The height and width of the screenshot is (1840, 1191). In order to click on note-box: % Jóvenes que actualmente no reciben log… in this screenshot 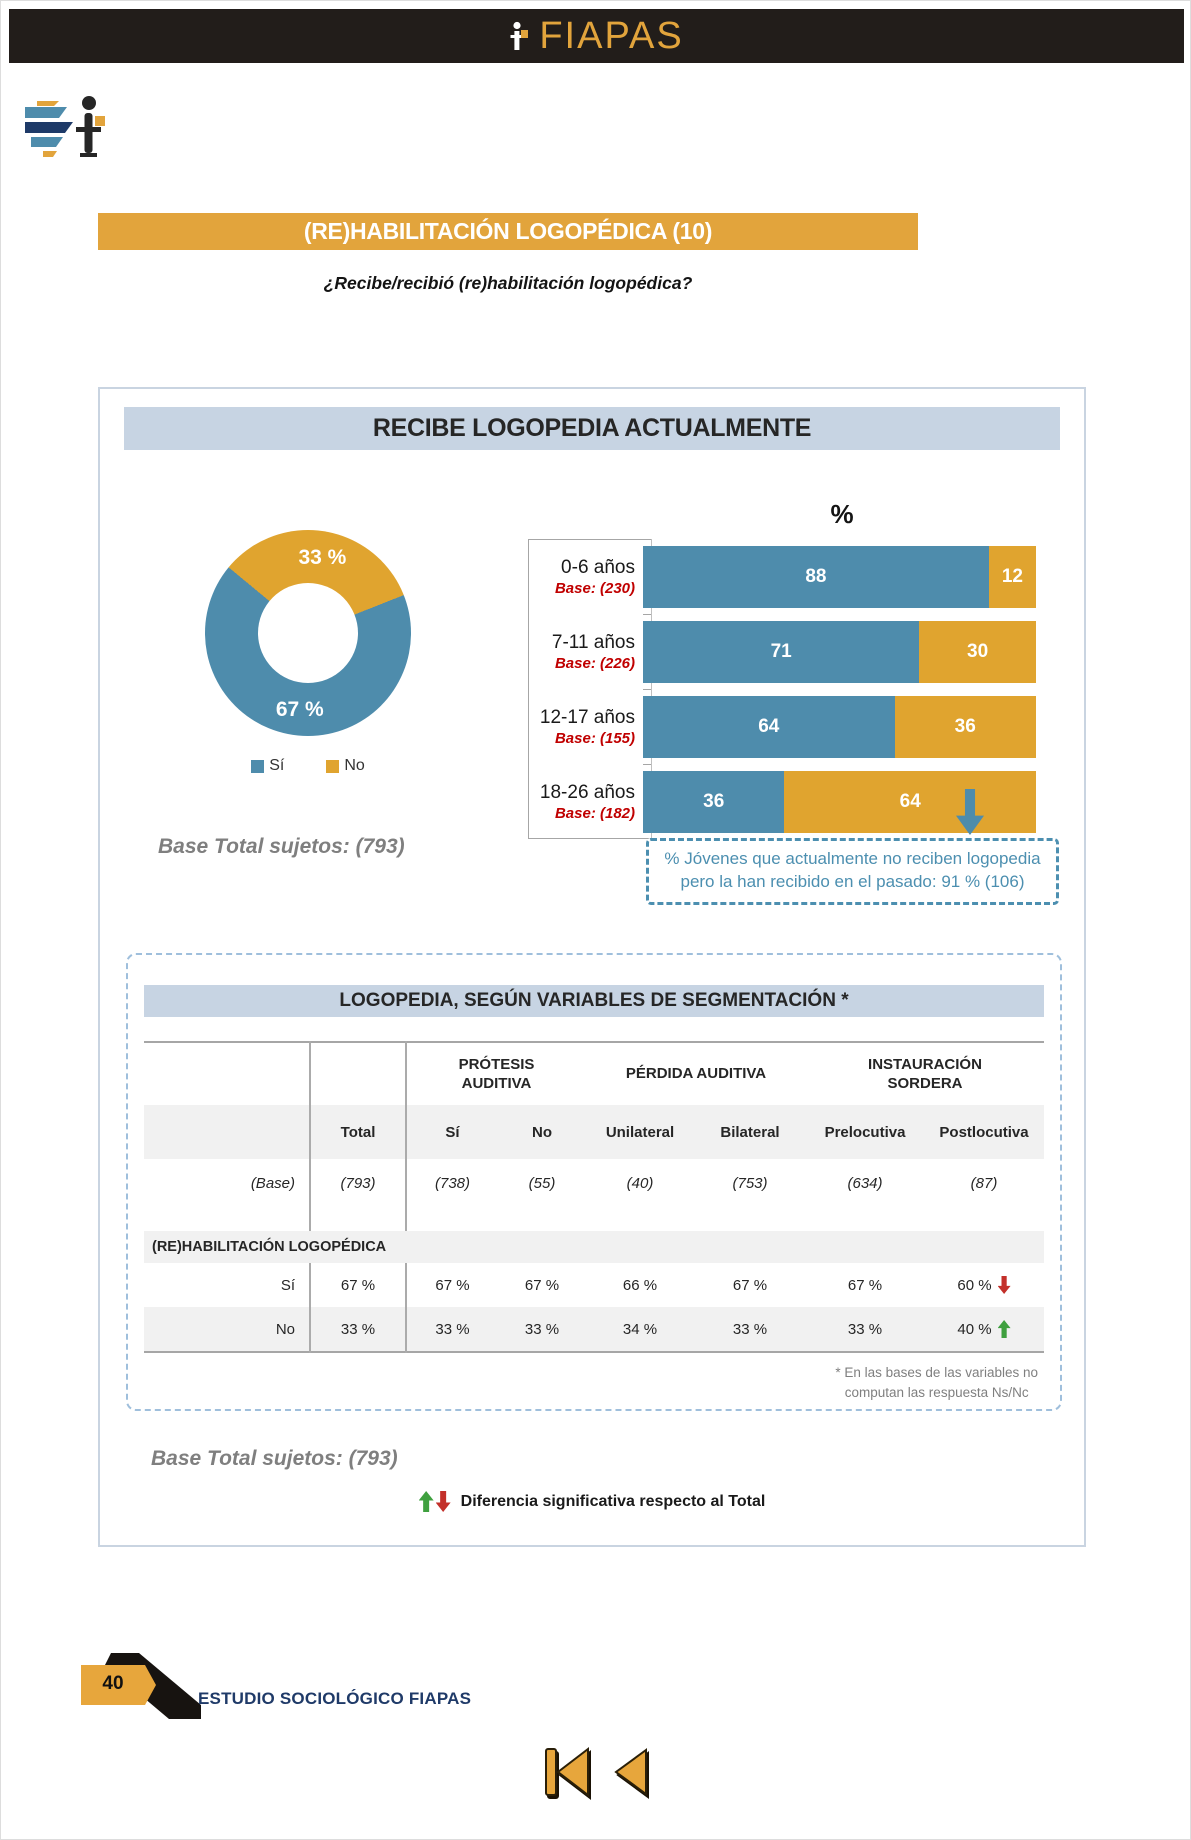, I will do `click(852, 871)`.